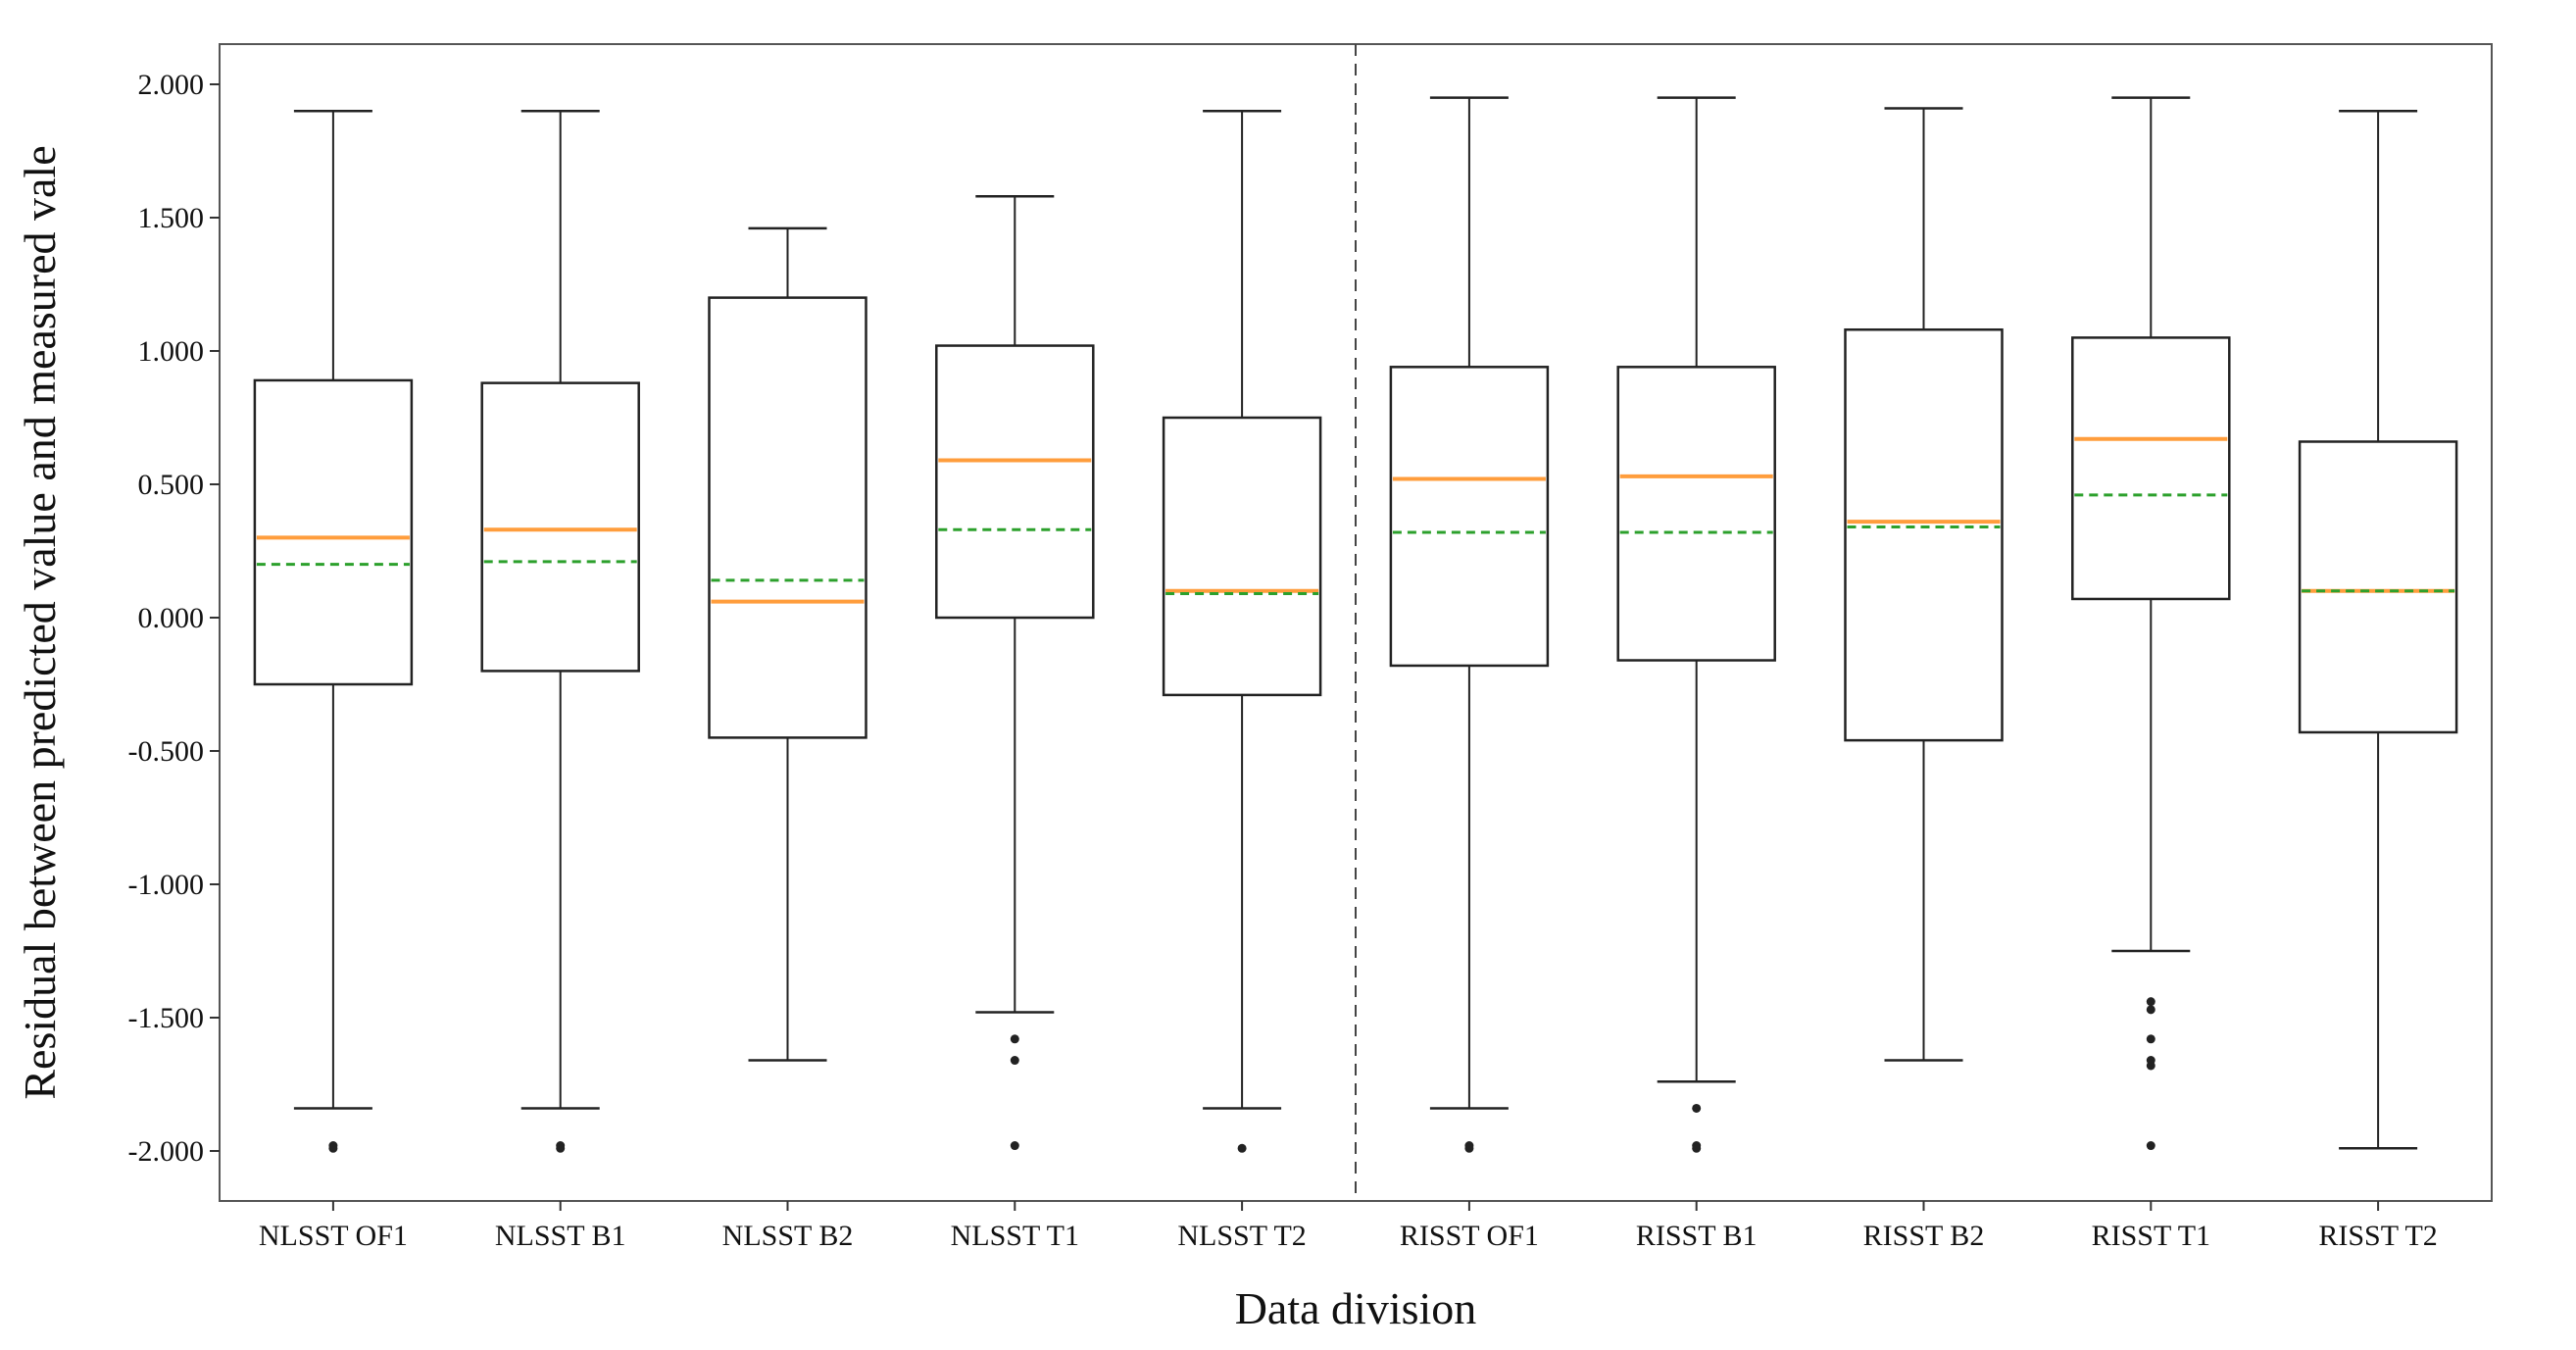  I want to click on x-tick-label: RISST T1, so click(2151, 1236).